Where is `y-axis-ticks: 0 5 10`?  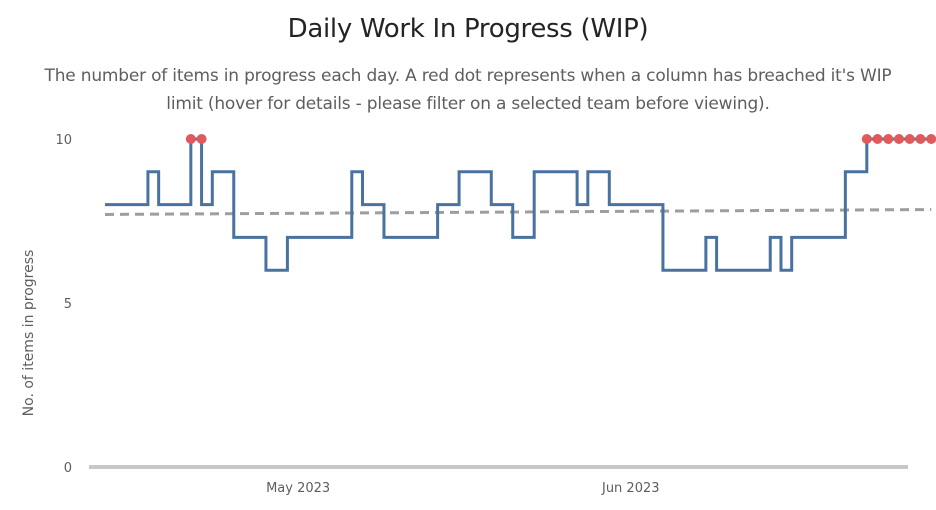 y-axis-ticks: 0 5 10 is located at coordinates (63, 304).